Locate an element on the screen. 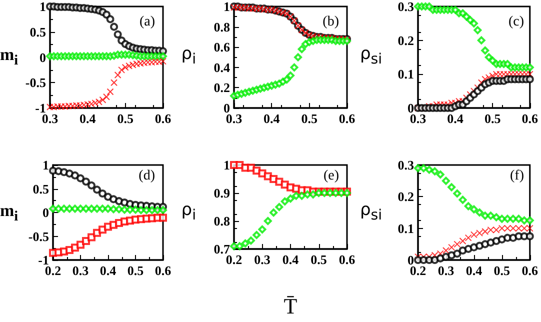 This screenshot has height=322, width=541. annotation: (f) is located at coordinates (517, 176).